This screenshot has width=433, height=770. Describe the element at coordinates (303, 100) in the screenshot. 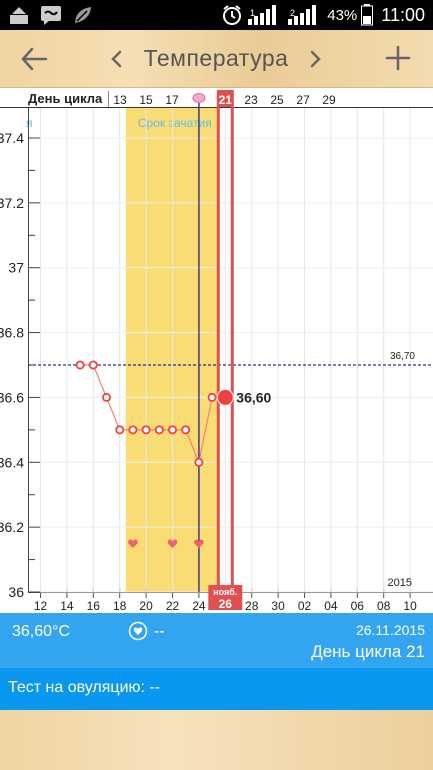

I see `cycle-day-number: 27` at that location.